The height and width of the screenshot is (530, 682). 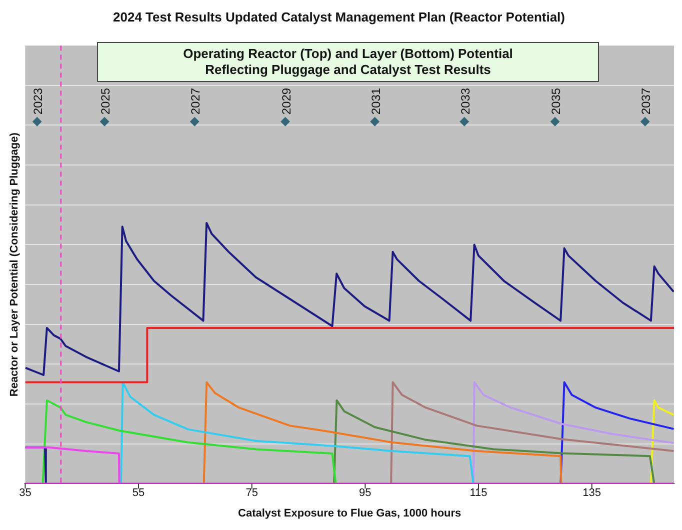 What do you see at coordinates (105, 101) in the screenshot?
I see `annotation: 2025` at bounding box center [105, 101].